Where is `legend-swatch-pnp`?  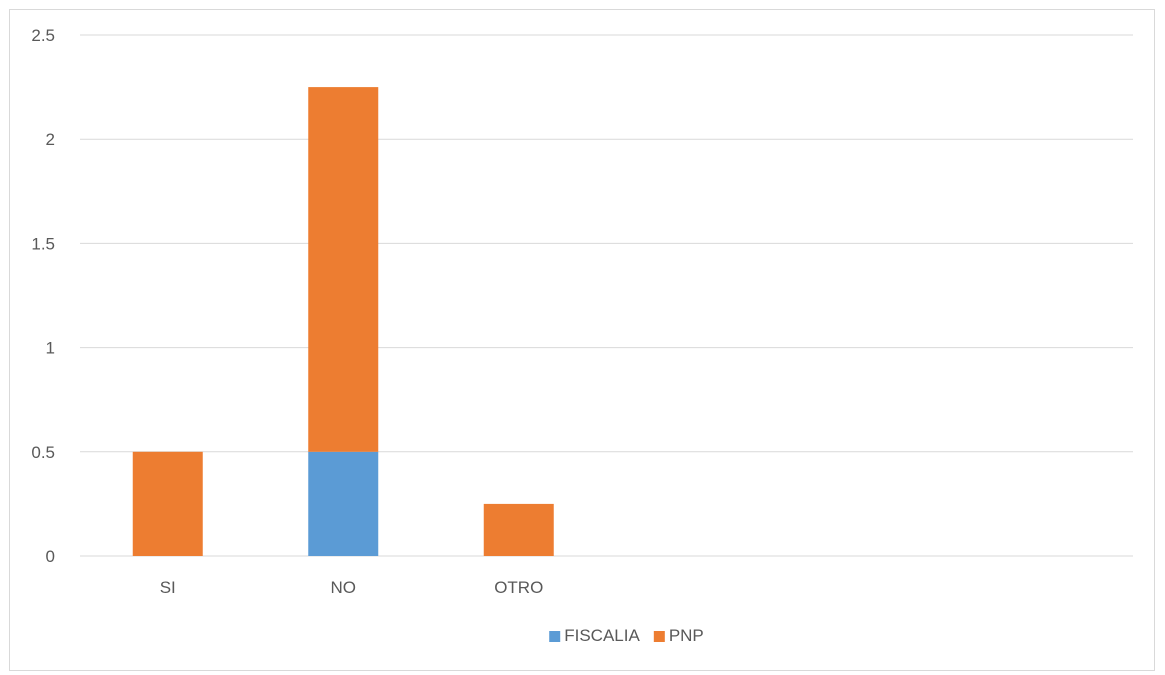
legend-swatch-pnp is located at coordinates (659, 636).